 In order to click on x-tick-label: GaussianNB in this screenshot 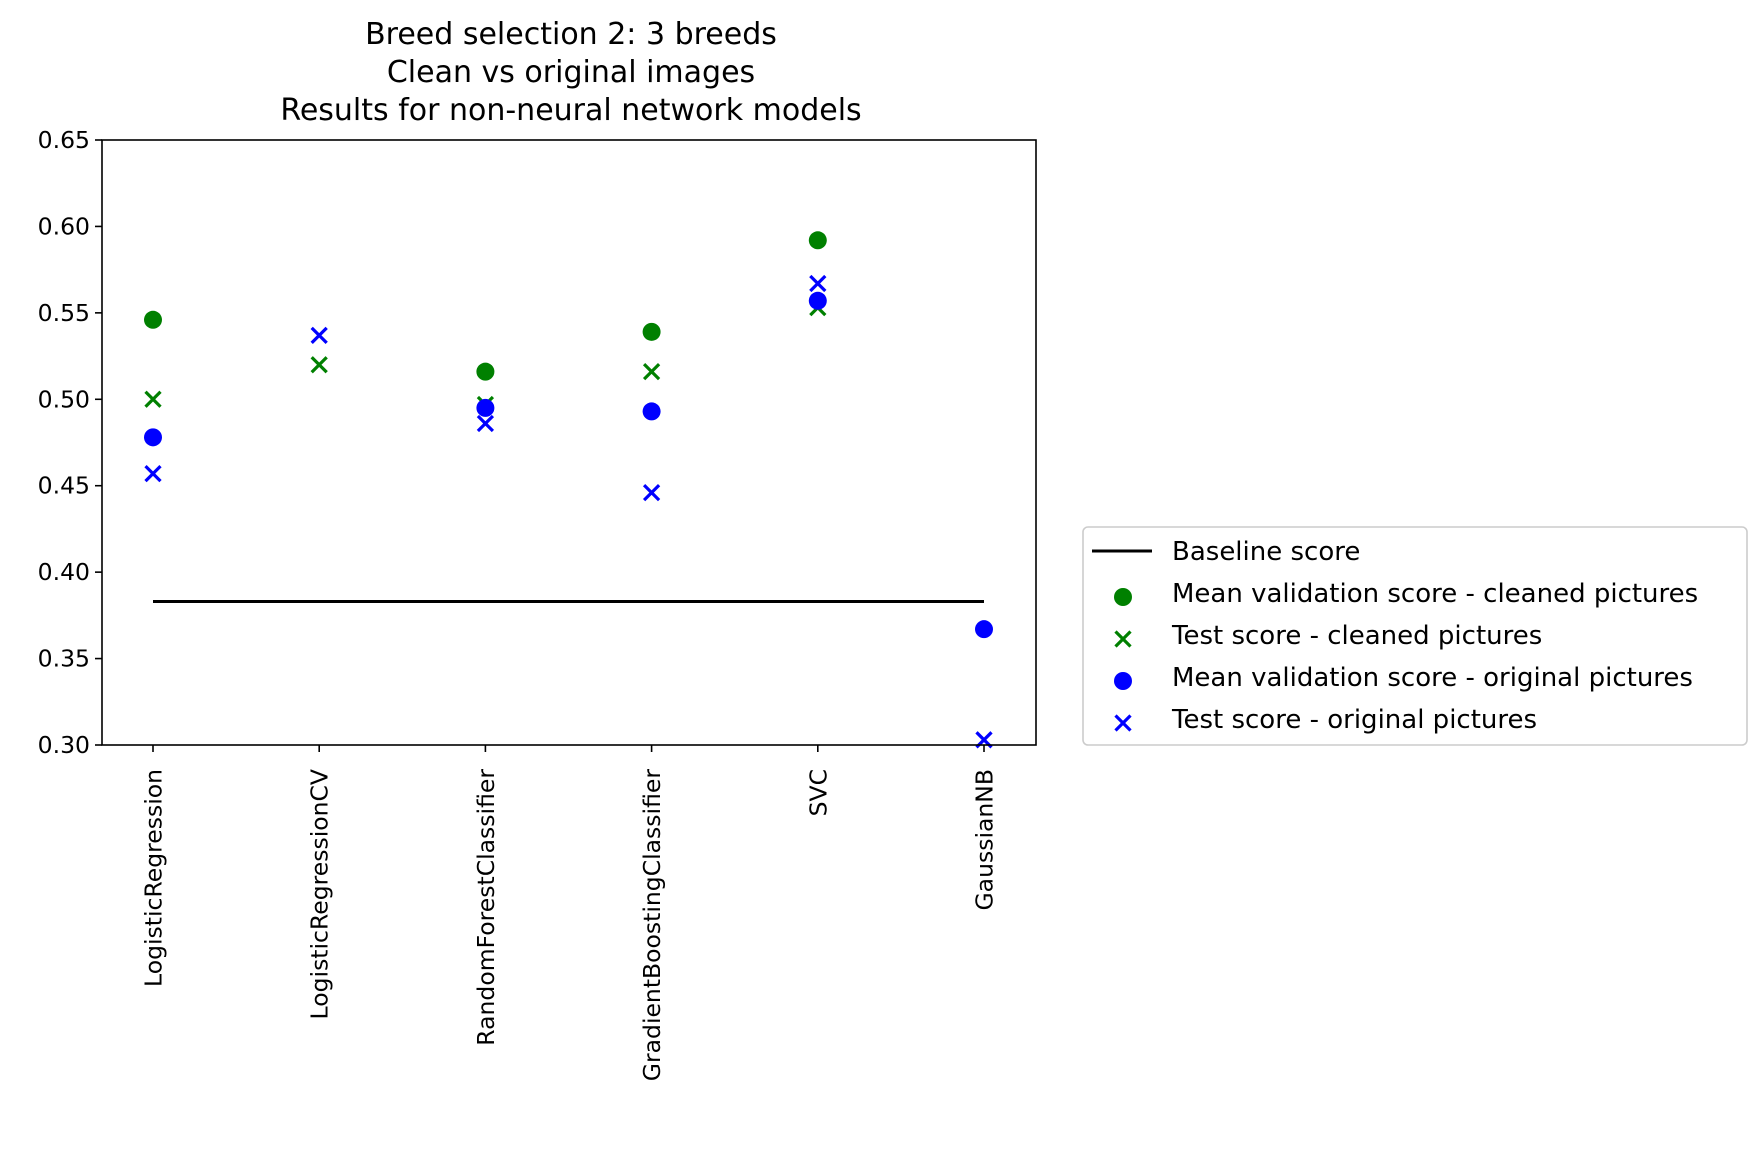, I will do `click(985, 840)`.